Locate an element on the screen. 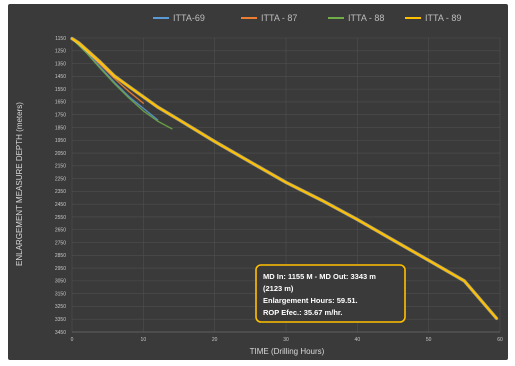 This screenshot has width=515, height=366. legend-label: ITTA - 88 is located at coordinates (366, 18).